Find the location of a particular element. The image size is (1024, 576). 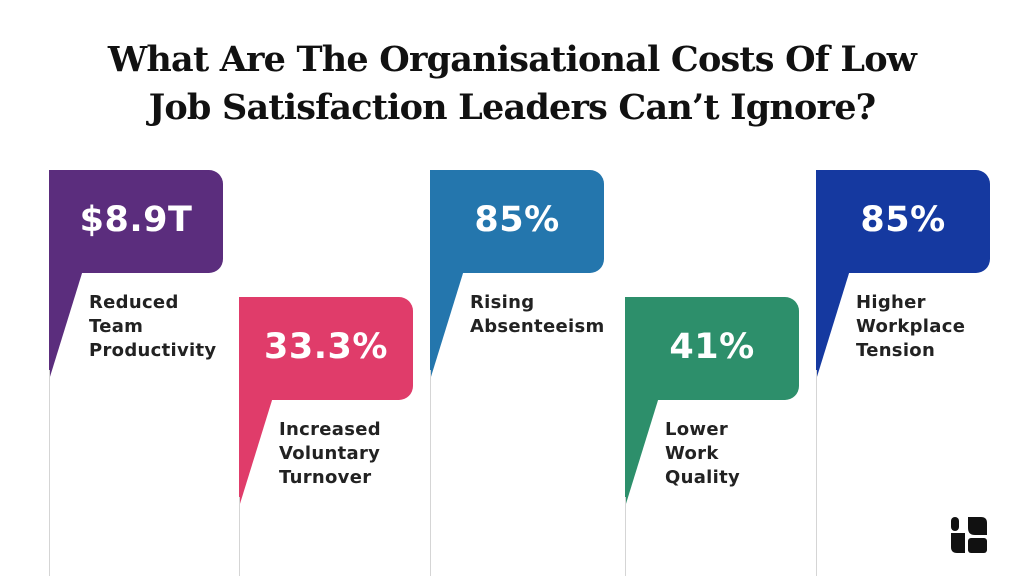

title-line-2: Job Satisfaction Leaders Can’t Ignore? is located at coordinates (512, 107).